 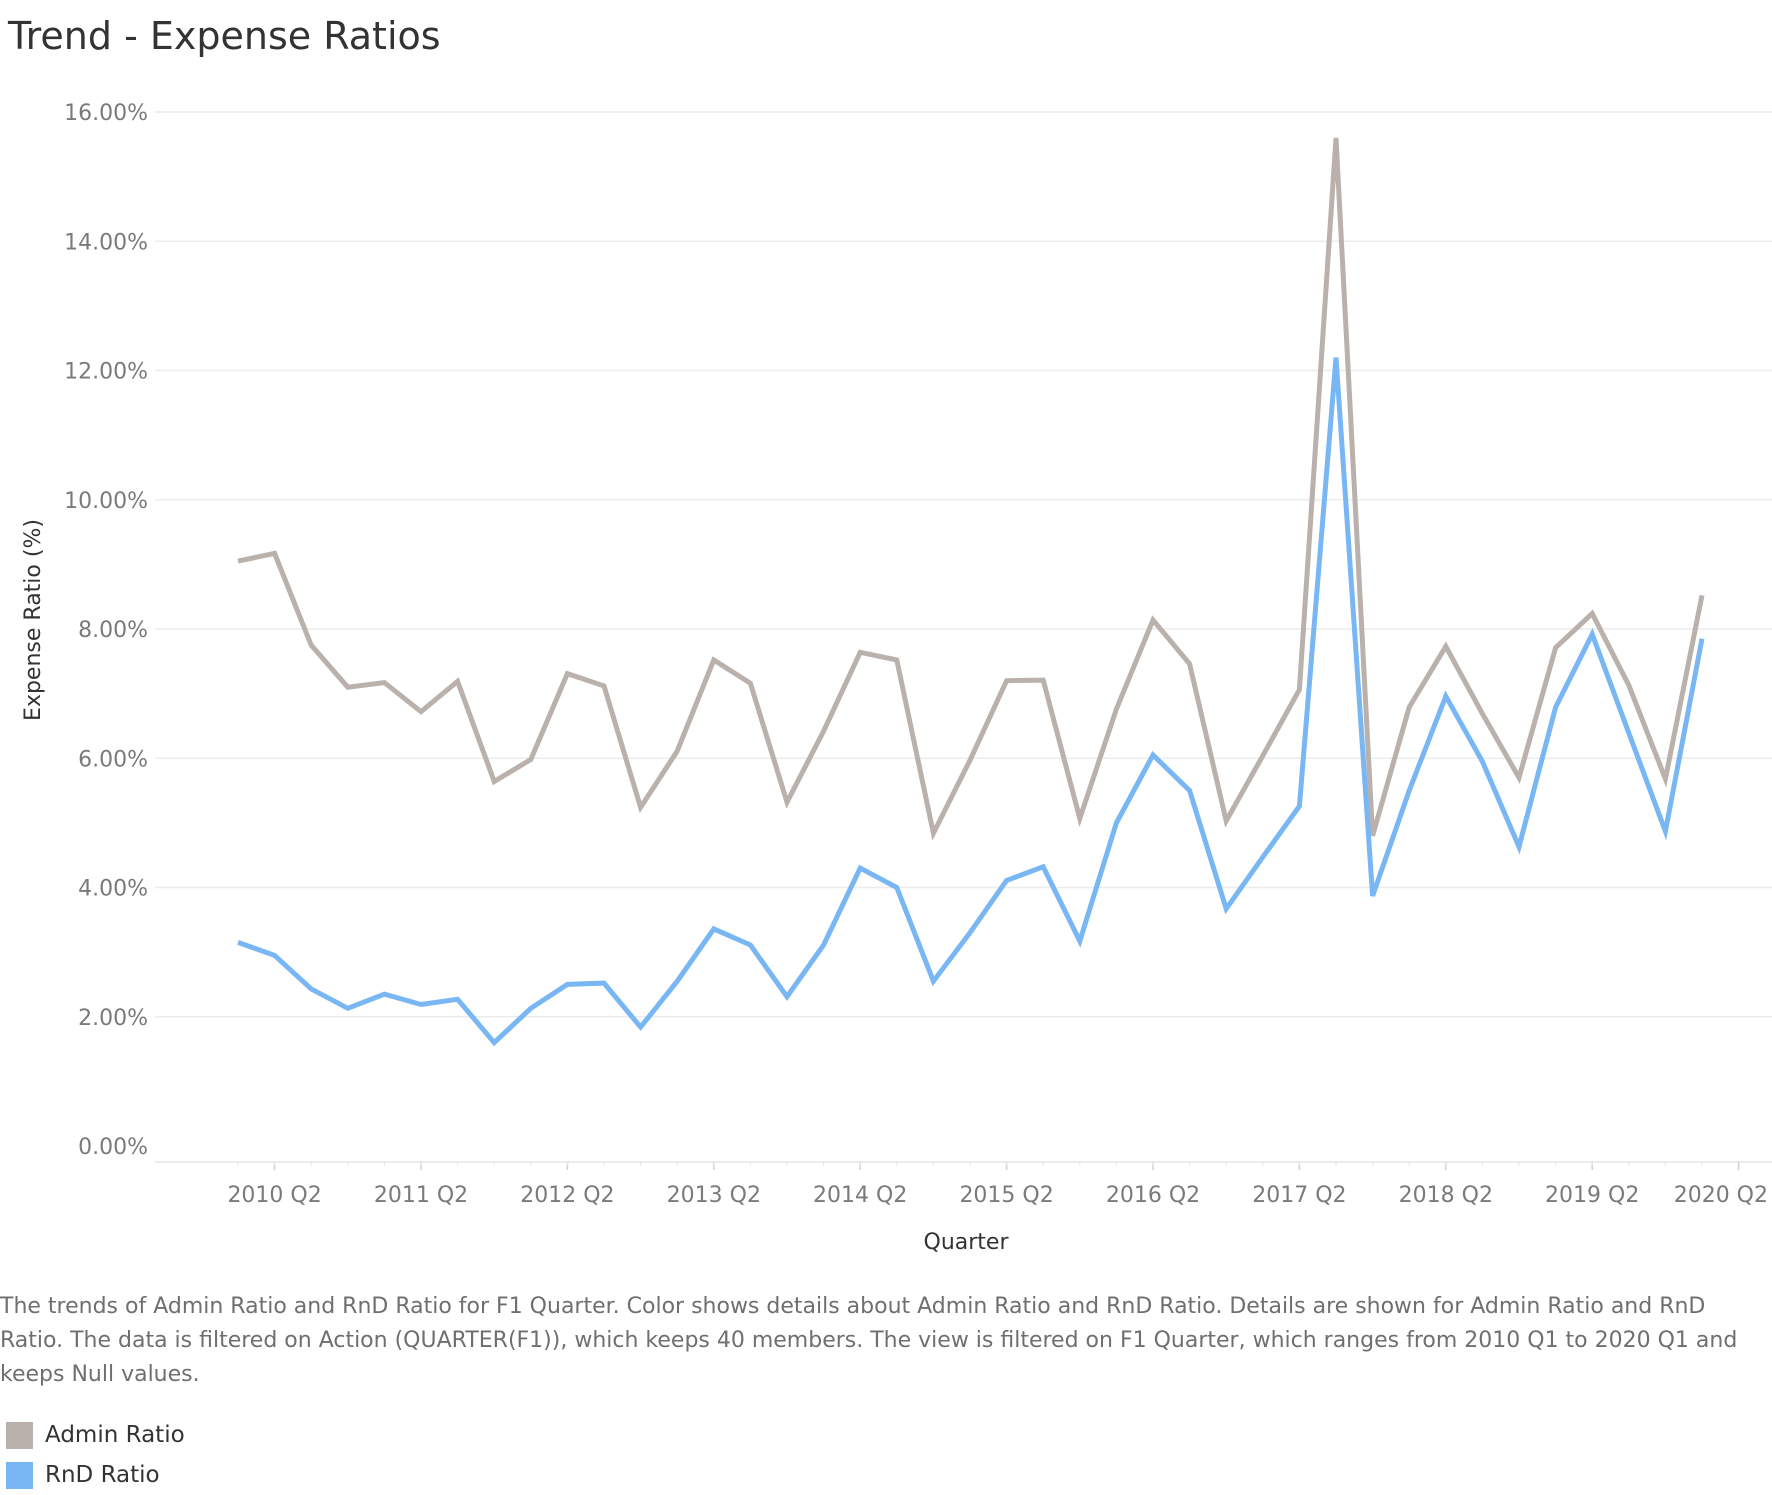 I want to click on x-tick-label: 2019 Q2, so click(x=1592, y=1195).